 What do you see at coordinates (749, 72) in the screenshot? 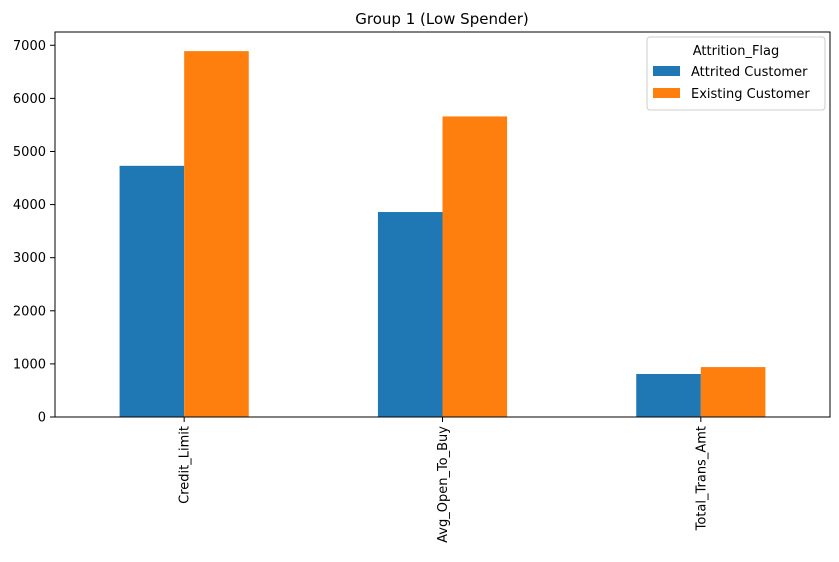
I see `legend-label: Attrited Customer` at bounding box center [749, 72].